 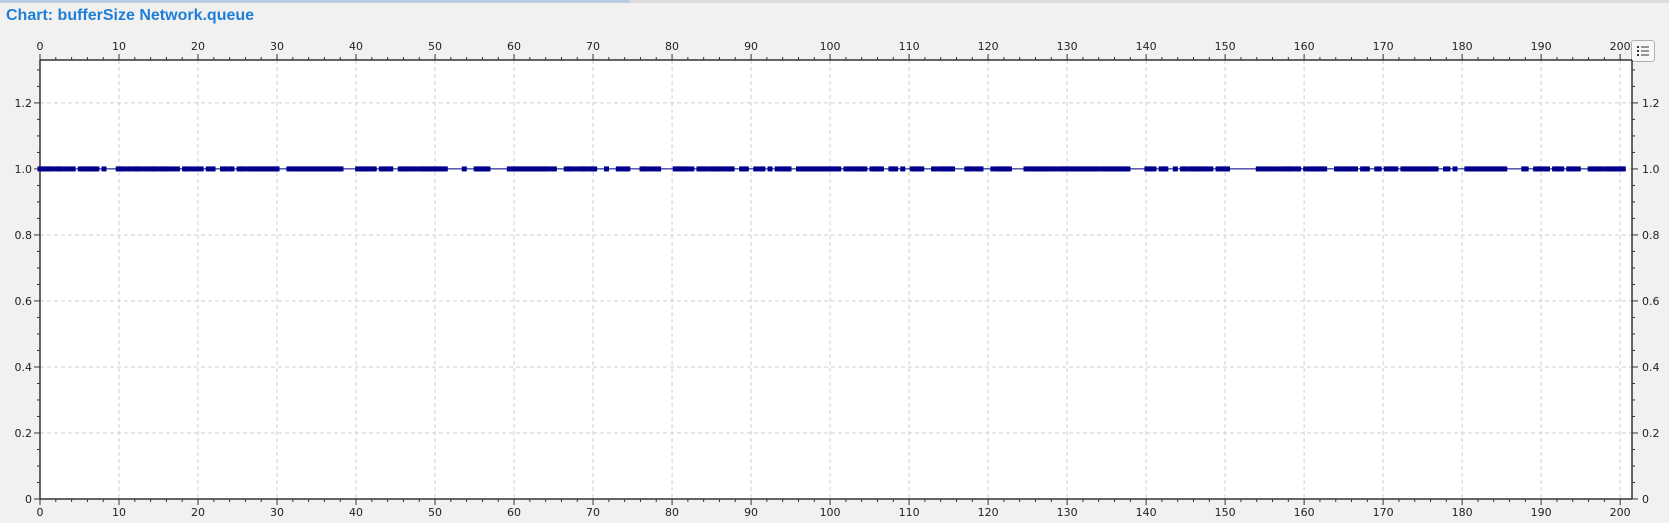 I want to click on x-tick-label-top: 190, so click(x=1541, y=46).